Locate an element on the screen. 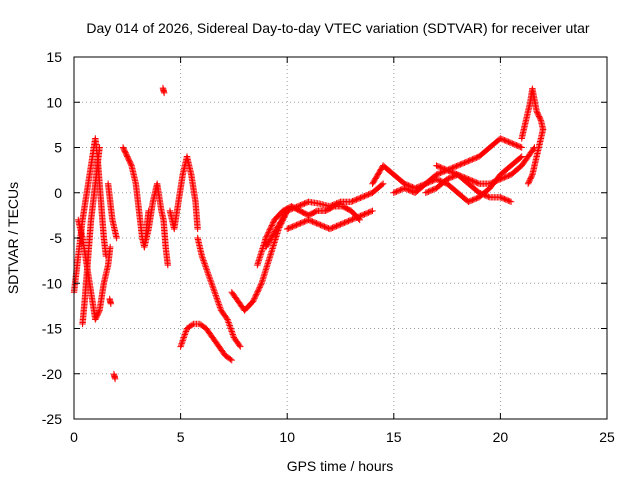 The height and width of the screenshot is (480, 640). x-axis-label: GPS time / hours is located at coordinates (340, 466).